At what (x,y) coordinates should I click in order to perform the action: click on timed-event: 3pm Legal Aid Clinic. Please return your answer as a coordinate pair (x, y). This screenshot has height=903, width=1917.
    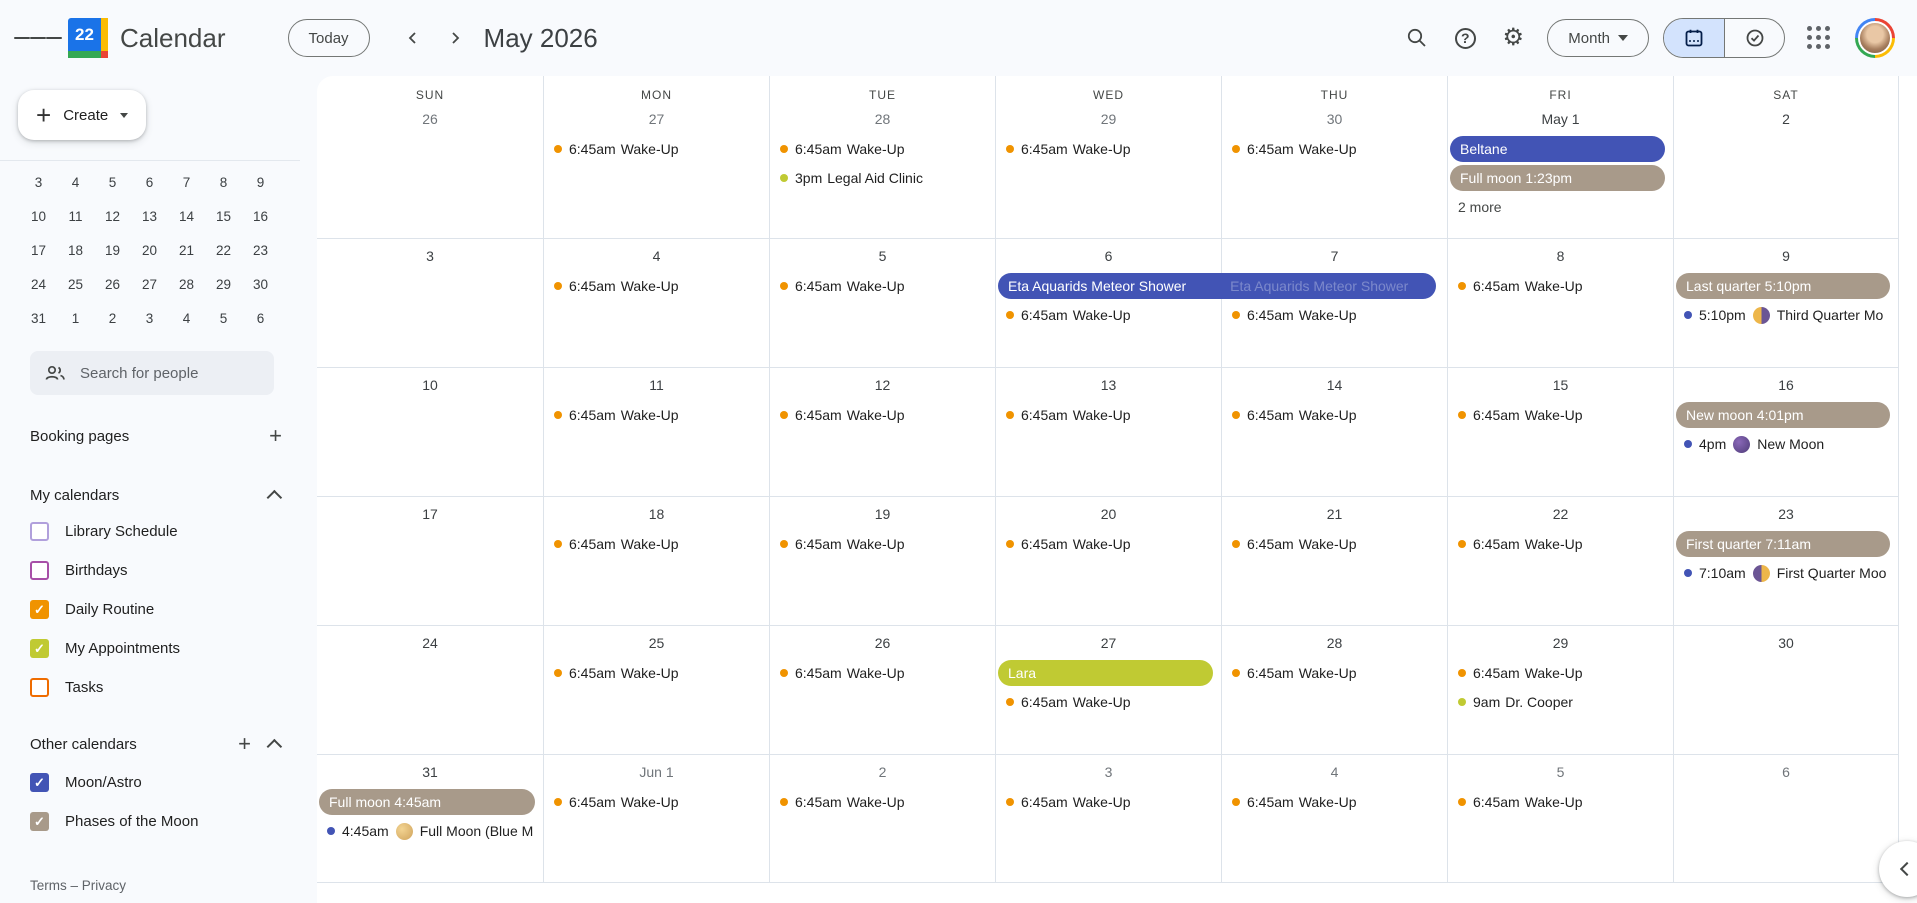
    Looking at the image, I should click on (882, 178).